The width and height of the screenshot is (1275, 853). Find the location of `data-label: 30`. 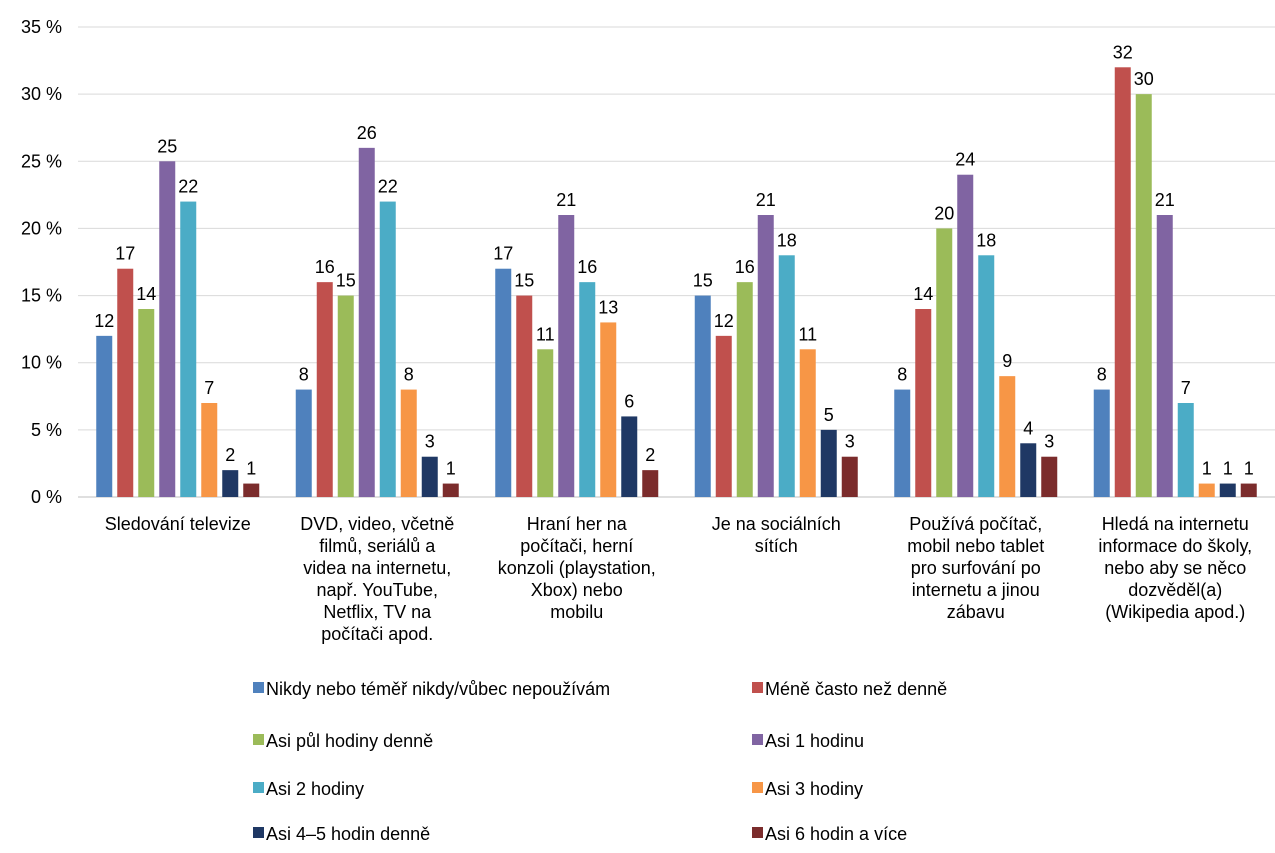

data-label: 30 is located at coordinates (1144, 79).